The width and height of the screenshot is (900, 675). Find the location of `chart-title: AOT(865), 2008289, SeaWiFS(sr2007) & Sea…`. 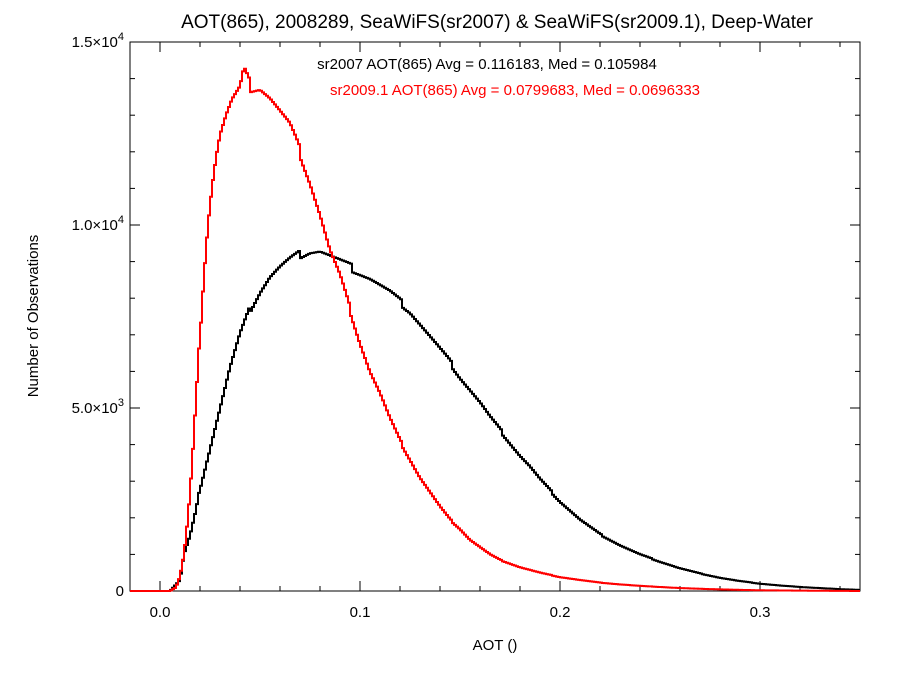

chart-title: AOT(865), 2008289, SeaWiFS(sr2007) & Sea… is located at coordinates (497, 22).